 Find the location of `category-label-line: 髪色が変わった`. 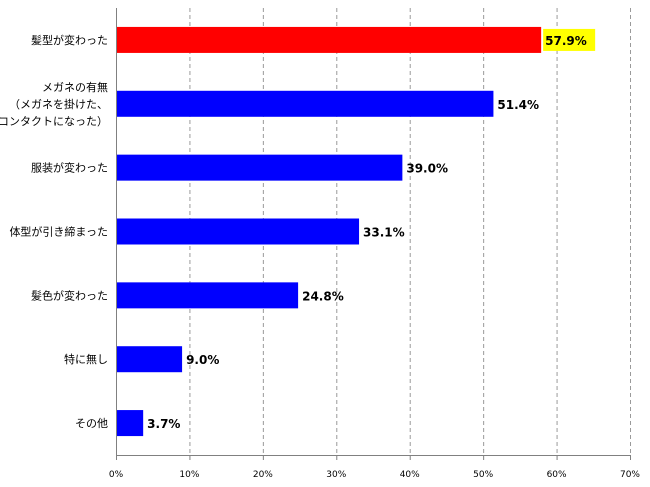

category-label-line: 髪色が変わった is located at coordinates (69, 295).